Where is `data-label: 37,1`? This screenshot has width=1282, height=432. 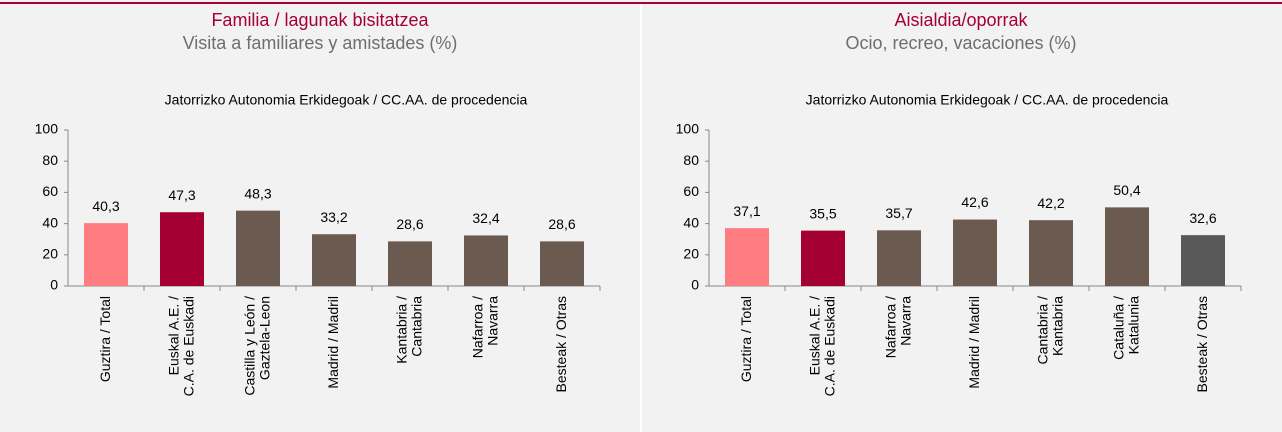 data-label: 37,1 is located at coordinates (746, 211).